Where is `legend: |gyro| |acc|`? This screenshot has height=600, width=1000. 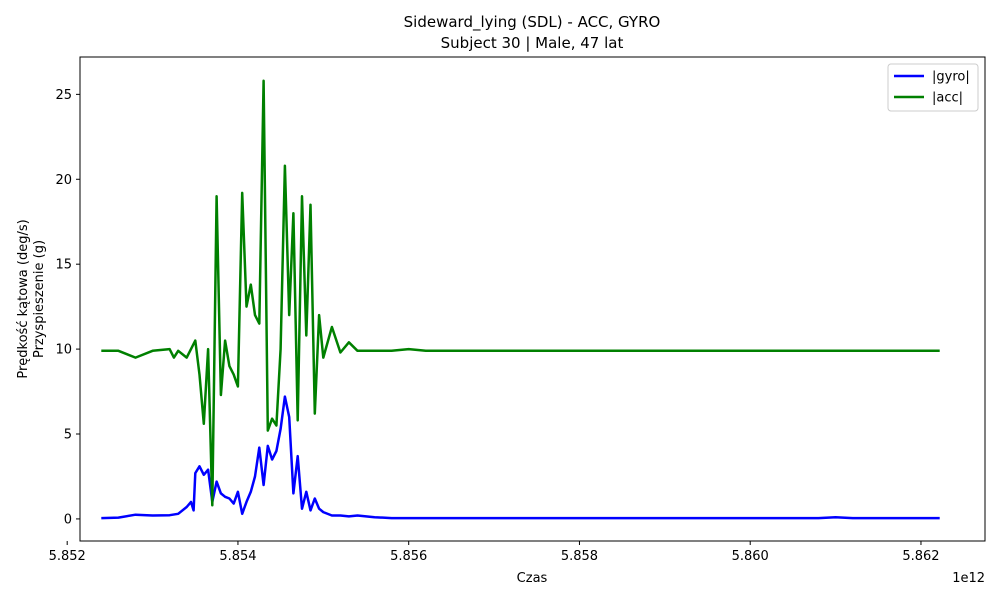
legend: |gyro| |acc| is located at coordinates (933, 87).